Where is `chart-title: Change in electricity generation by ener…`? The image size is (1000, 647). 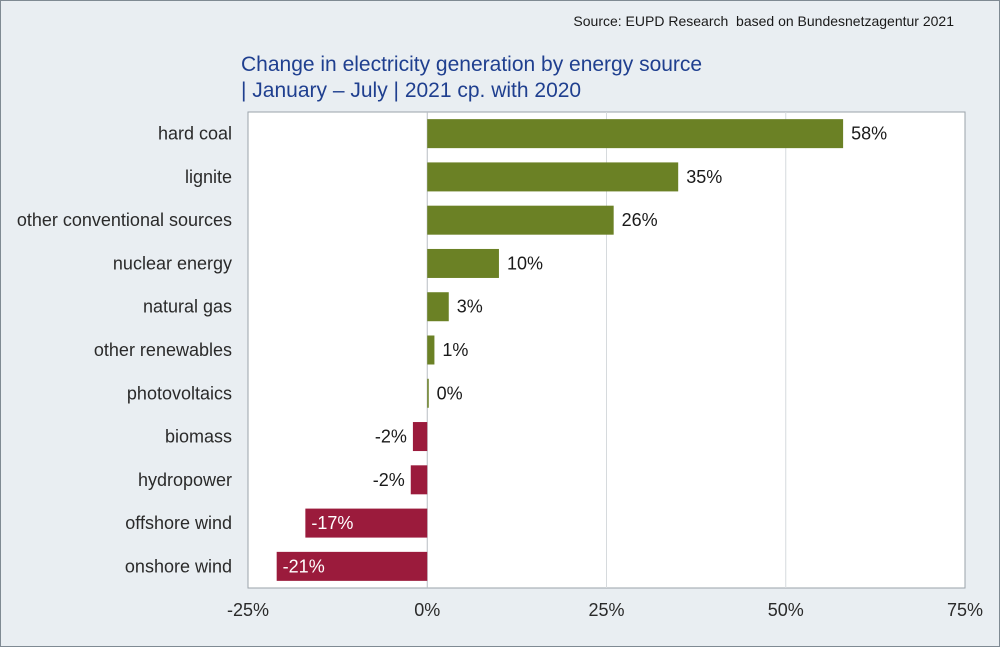 chart-title: Change in electricity generation by ener… is located at coordinates (471, 78).